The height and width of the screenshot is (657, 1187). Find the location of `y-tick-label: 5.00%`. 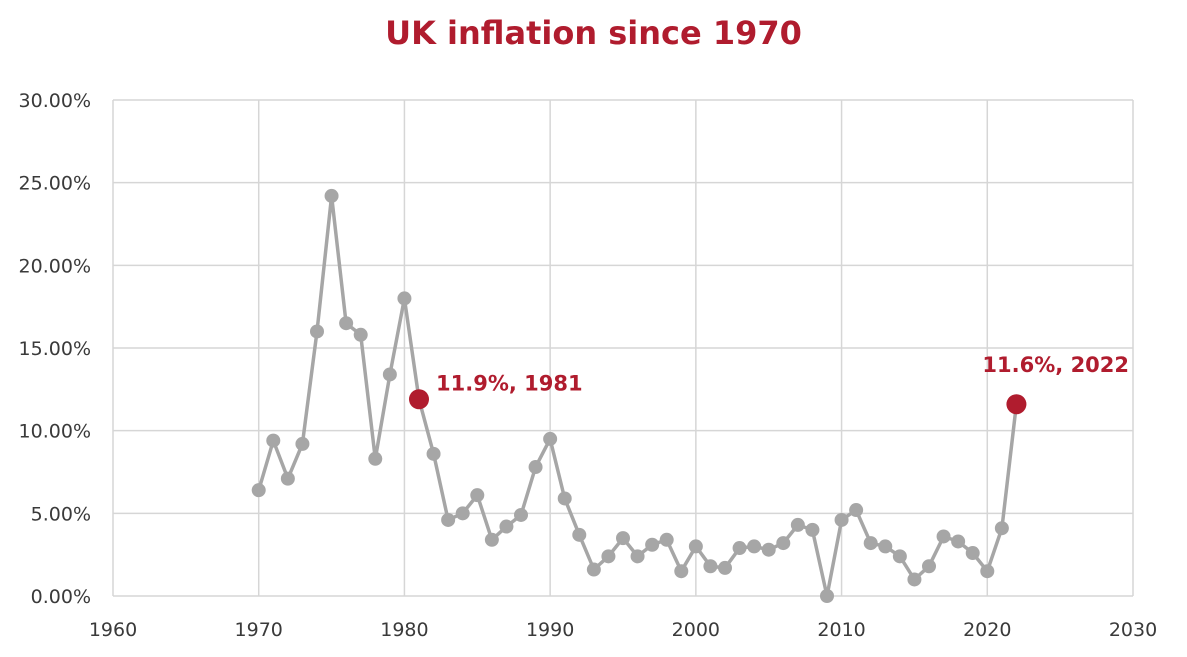

y-tick-label: 5.00% is located at coordinates (61, 514).